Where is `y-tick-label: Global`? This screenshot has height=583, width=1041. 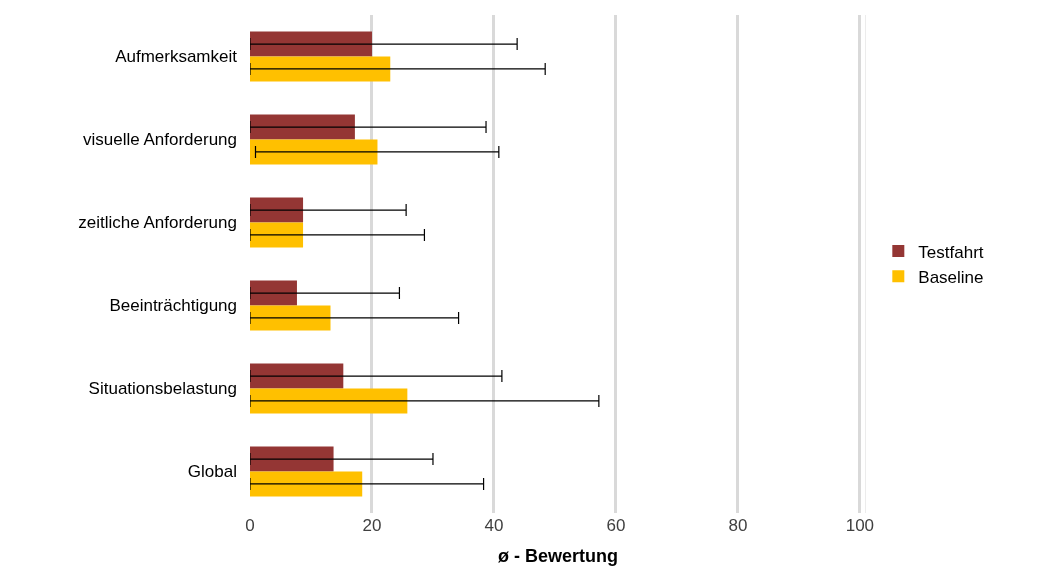 y-tick-label: Global is located at coordinates (212, 472).